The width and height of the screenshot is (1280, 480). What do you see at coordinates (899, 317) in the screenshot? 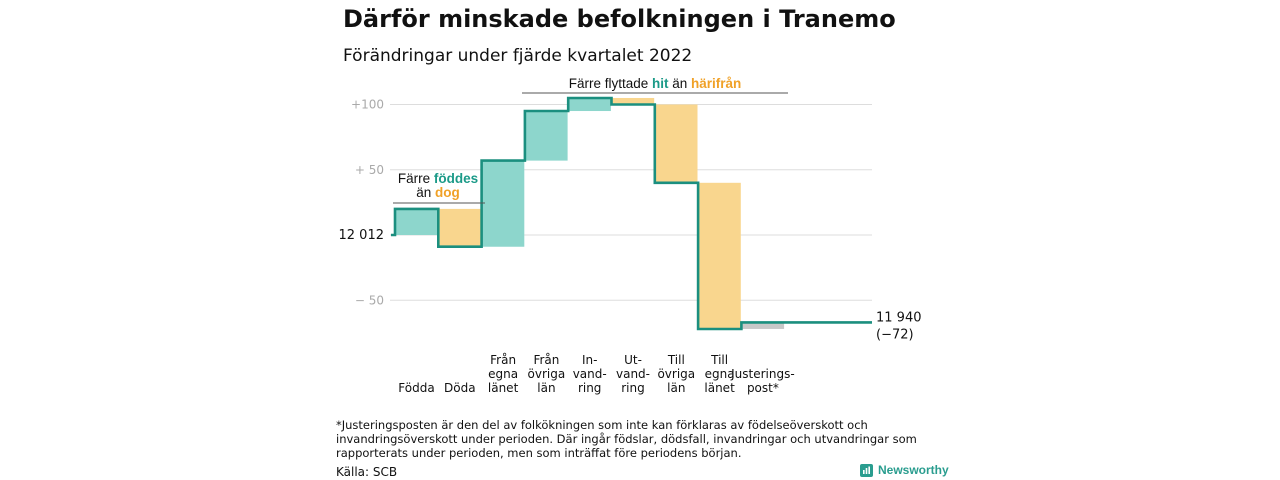
I see `end-value-label: 11 940` at bounding box center [899, 317].